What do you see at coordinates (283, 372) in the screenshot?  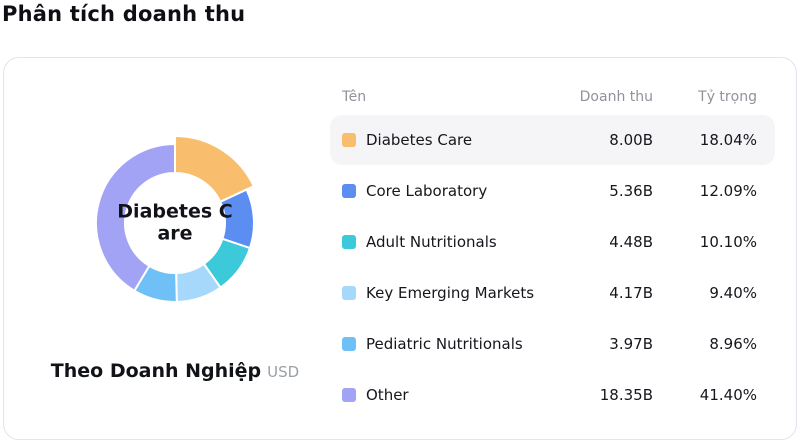 I see `chart-caption-unit: USD` at bounding box center [283, 372].